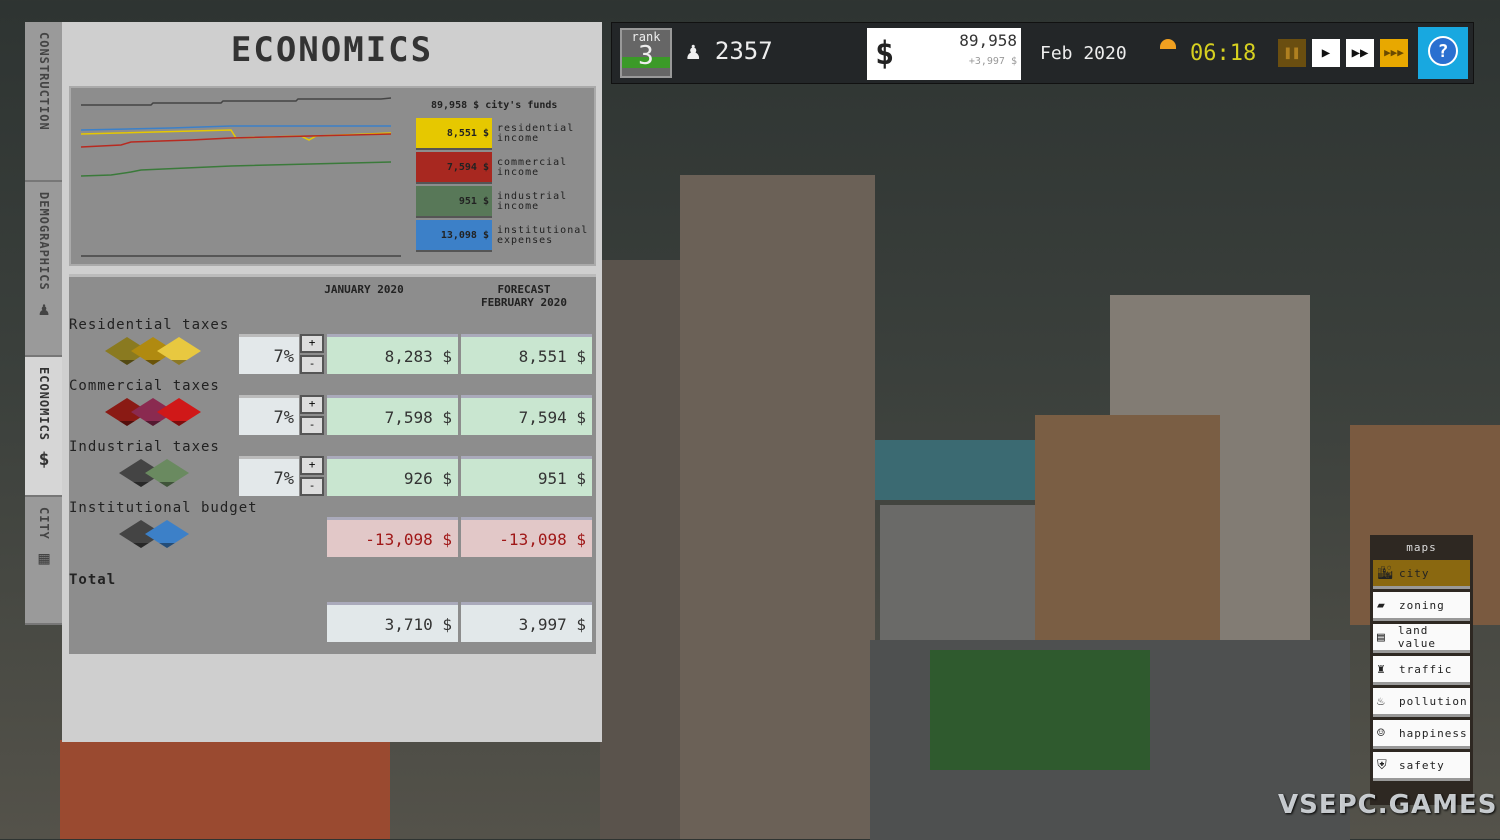  I want to click on pause-button: ❚❚, so click(1292, 53).